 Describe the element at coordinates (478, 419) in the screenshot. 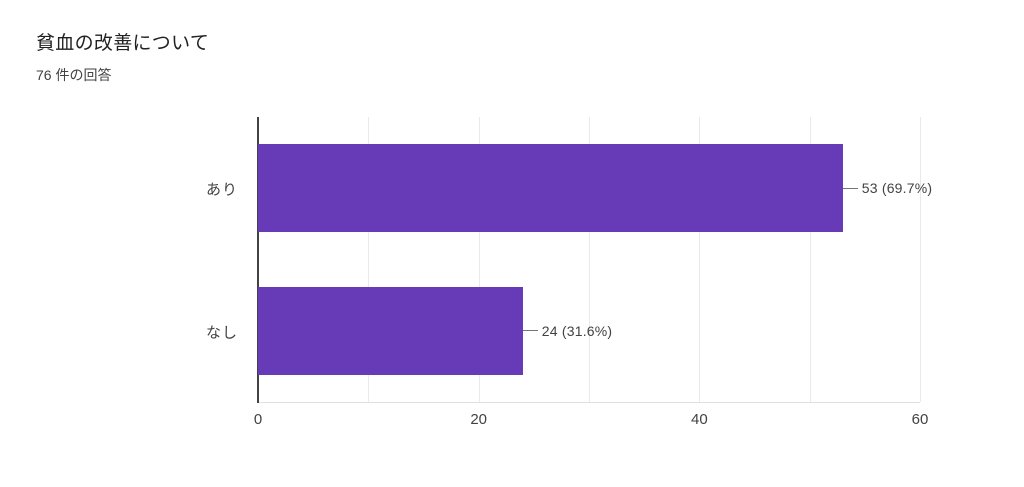

I see `x-tick-label: 20` at that location.